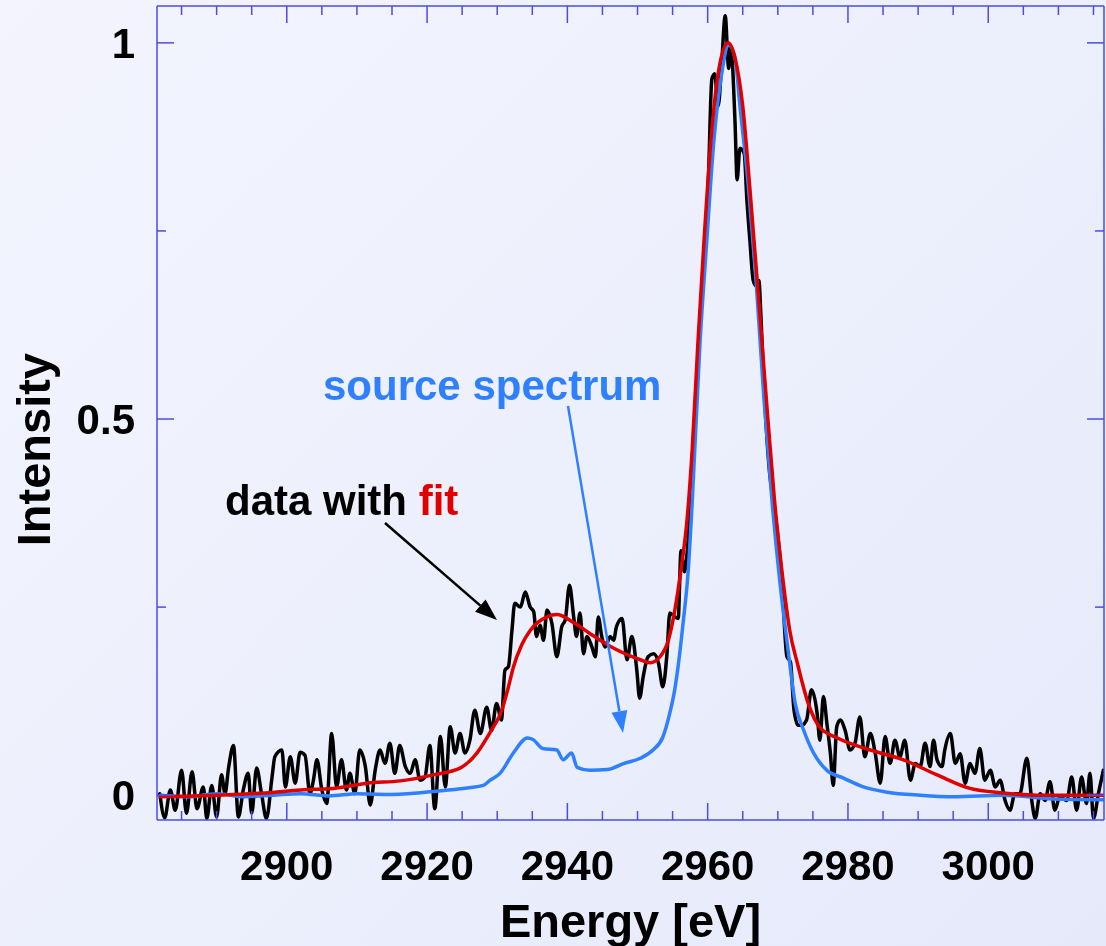 The width and height of the screenshot is (1106, 946). Describe the element at coordinates (438, 500) in the screenshot. I see `text: fit` at that location.